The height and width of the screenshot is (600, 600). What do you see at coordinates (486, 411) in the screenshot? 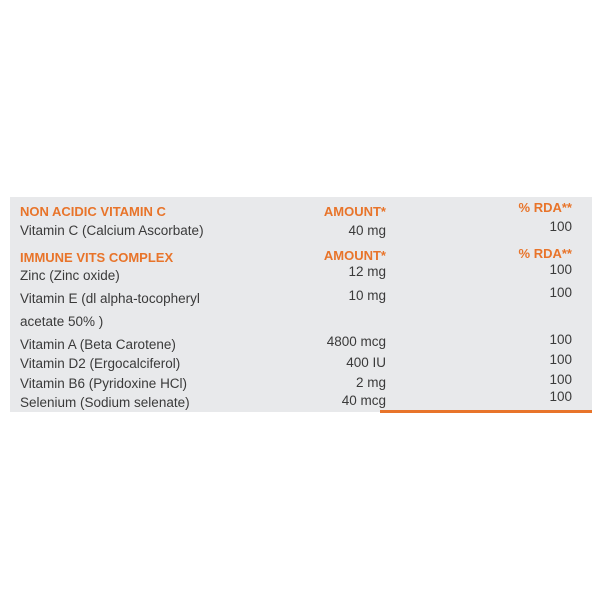
I see `orange-accent-strip` at bounding box center [486, 411].